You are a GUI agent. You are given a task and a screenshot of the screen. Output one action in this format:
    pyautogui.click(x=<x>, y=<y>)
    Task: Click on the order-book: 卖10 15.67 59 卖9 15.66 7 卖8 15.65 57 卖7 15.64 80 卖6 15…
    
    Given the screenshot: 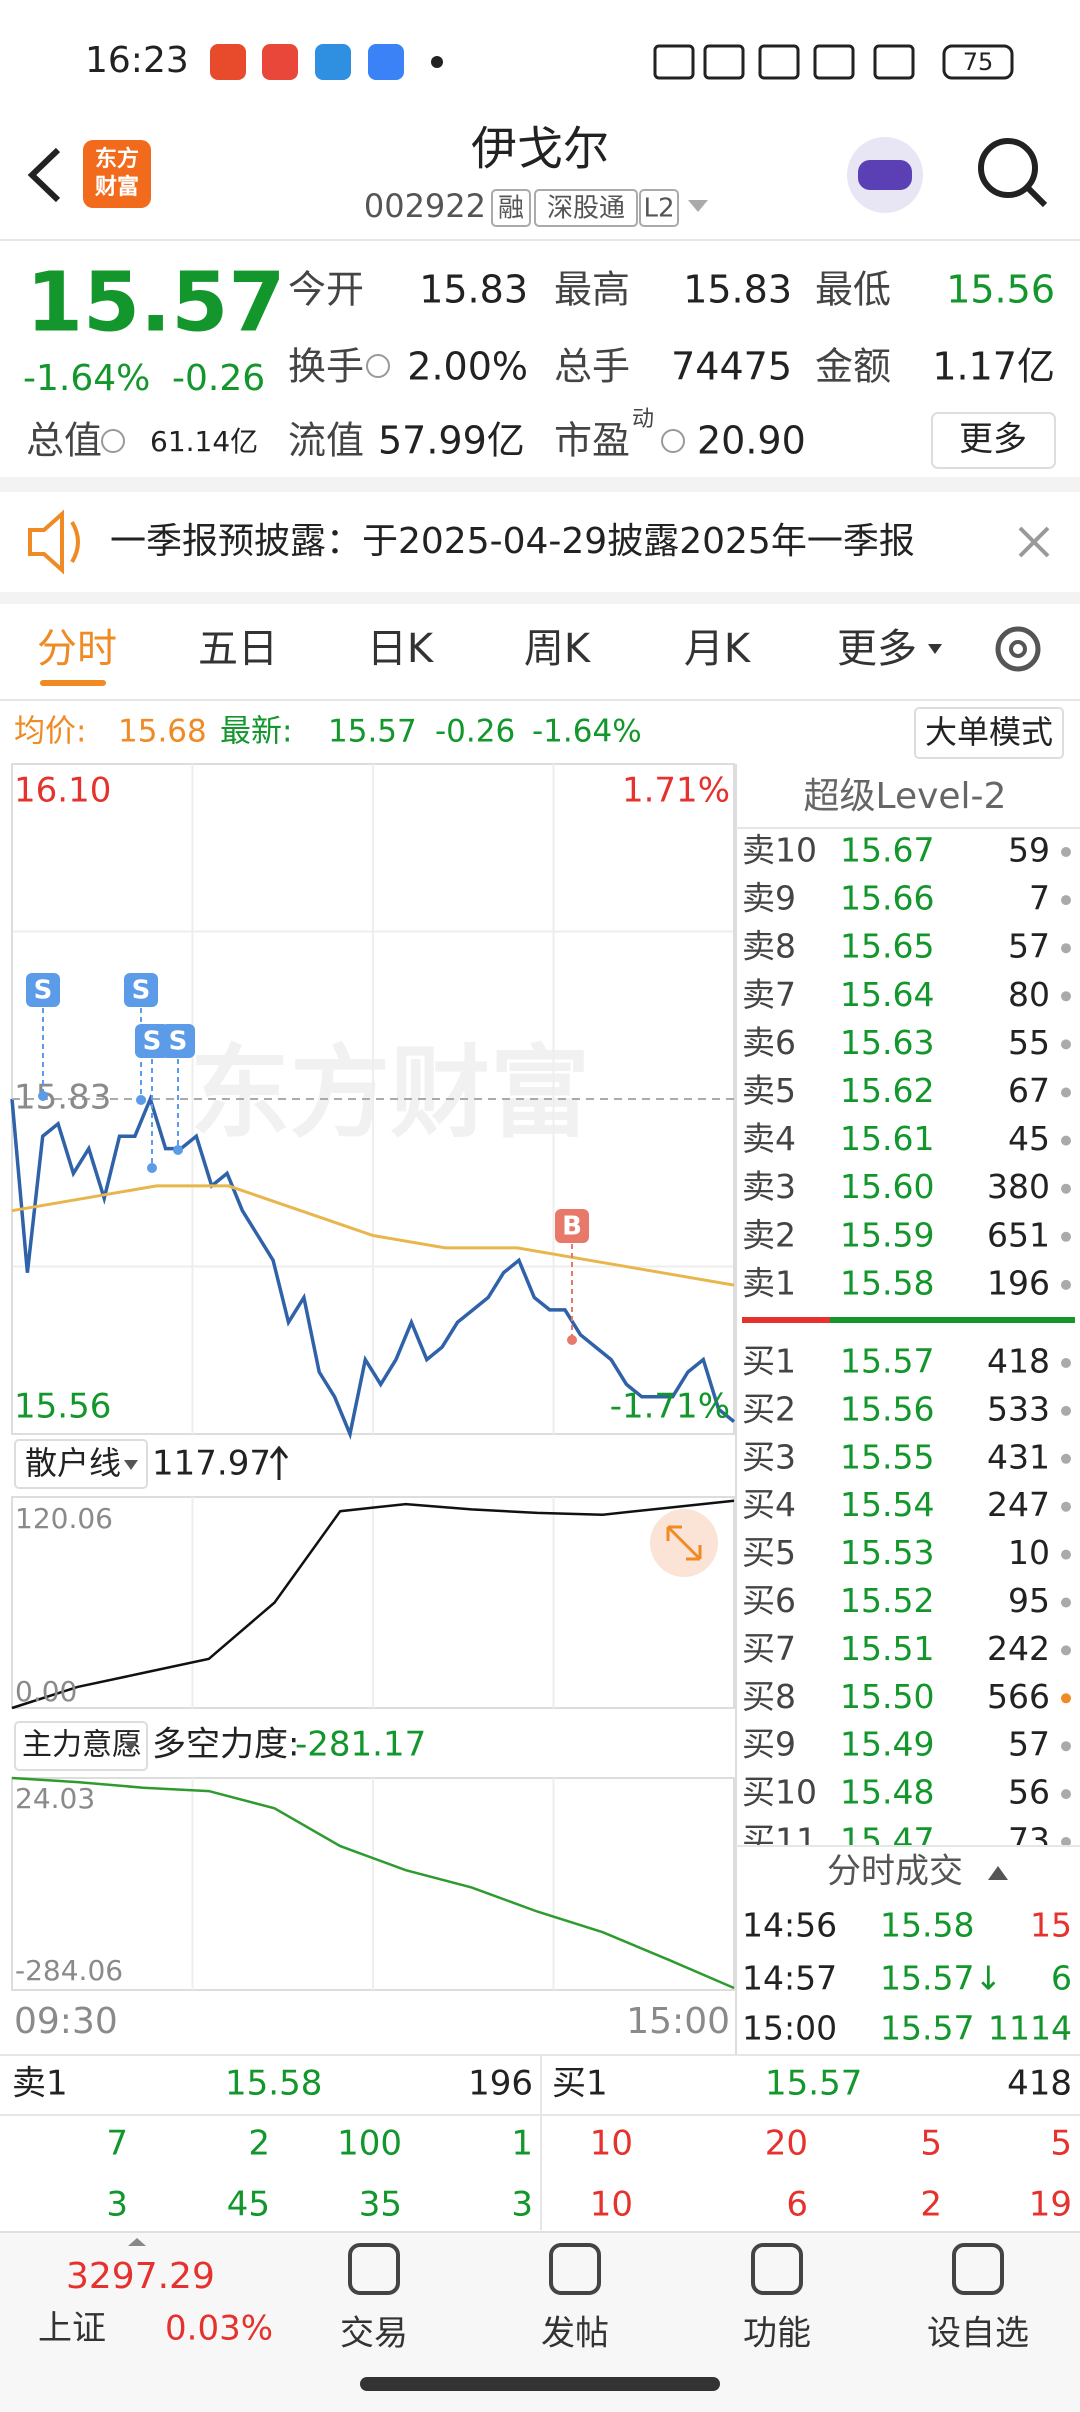 What is the action you would take?
    pyautogui.click(x=906, y=1345)
    